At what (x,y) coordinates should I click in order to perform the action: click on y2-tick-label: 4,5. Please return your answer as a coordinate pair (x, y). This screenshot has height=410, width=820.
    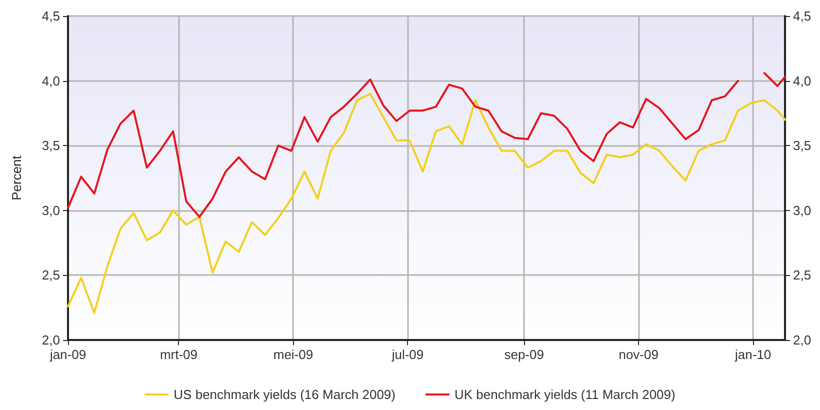
    Looking at the image, I should click on (802, 16).